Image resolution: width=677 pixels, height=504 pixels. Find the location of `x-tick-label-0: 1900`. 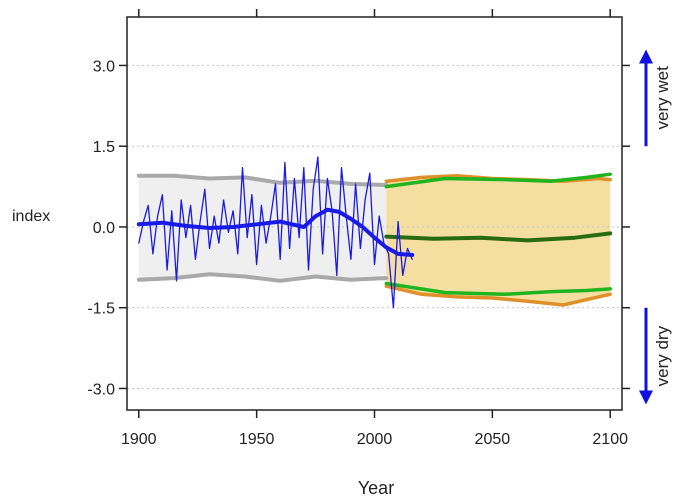

x-tick-label-0: 1900 is located at coordinates (139, 439).